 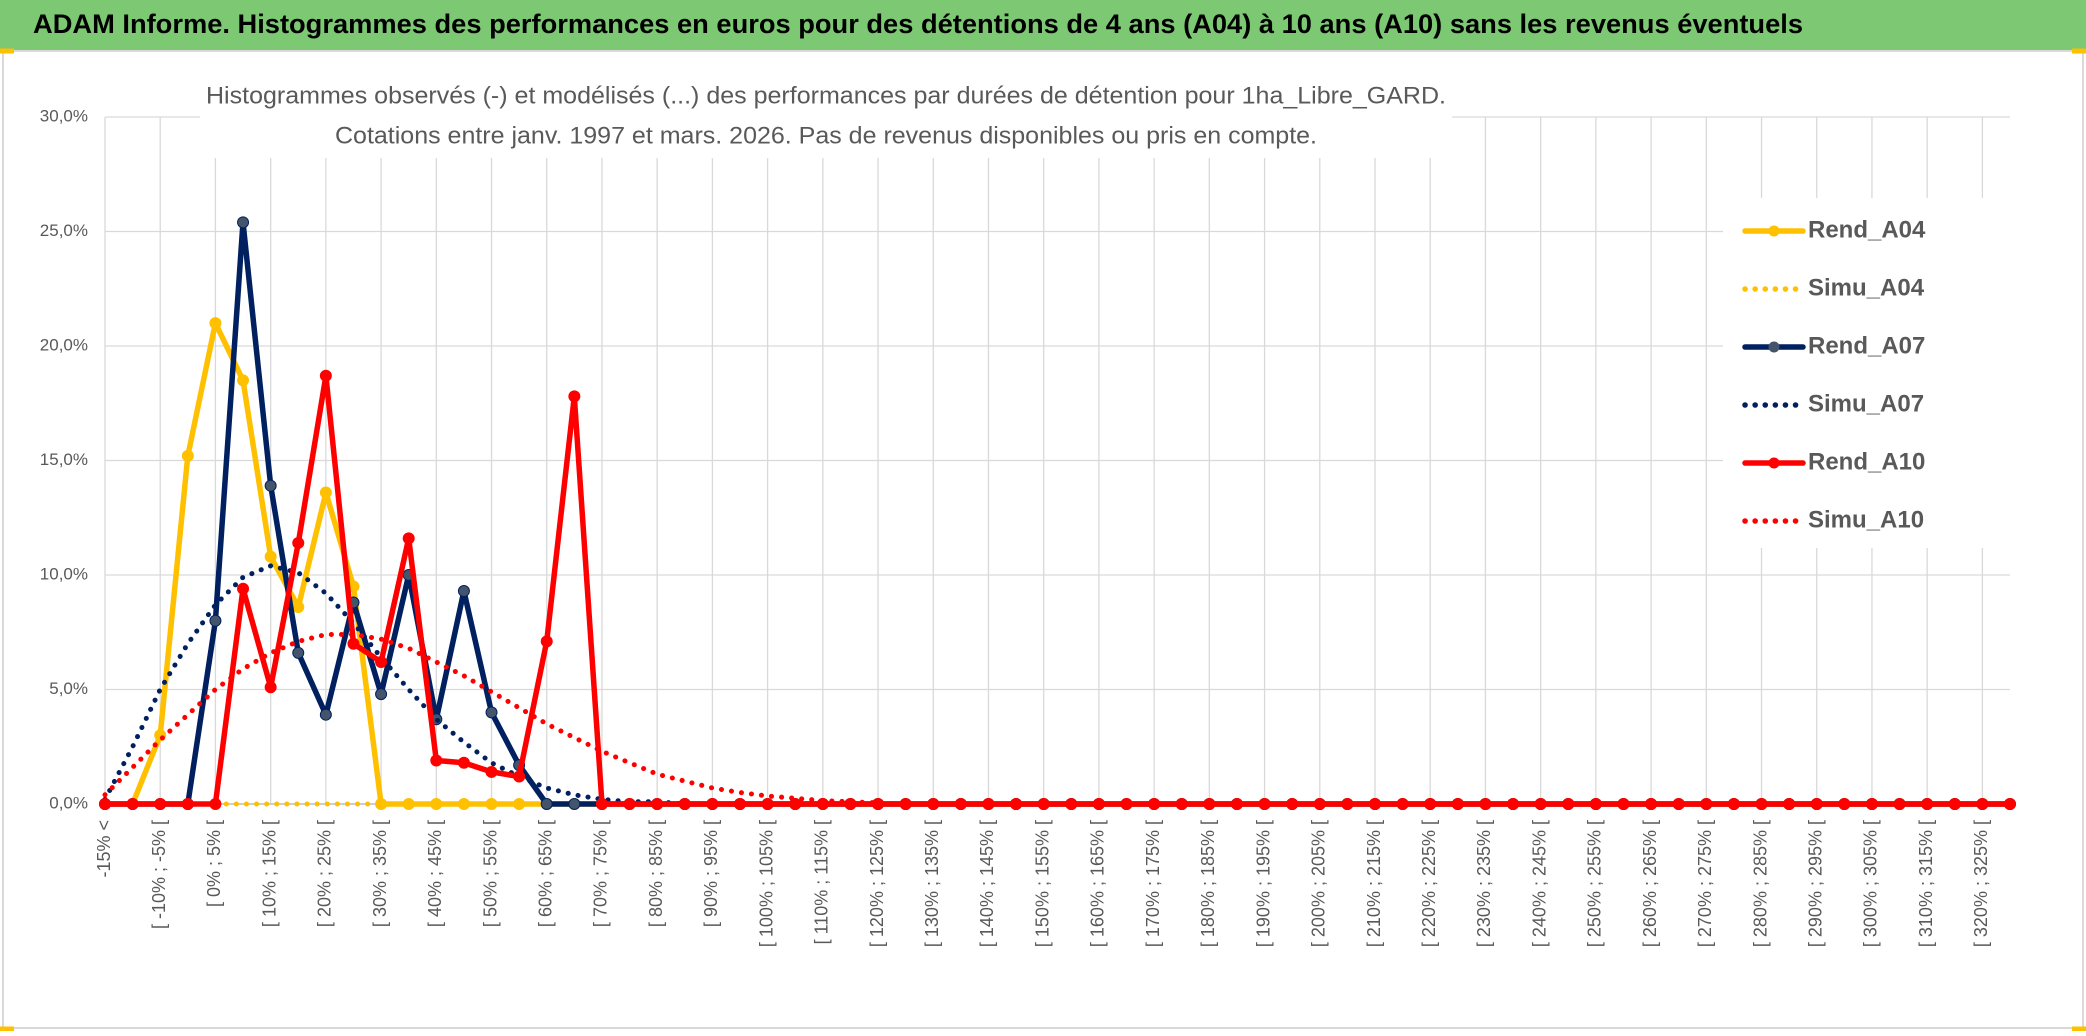 What do you see at coordinates (1866, 519) in the screenshot?
I see `legend-label: Simu_A10` at bounding box center [1866, 519].